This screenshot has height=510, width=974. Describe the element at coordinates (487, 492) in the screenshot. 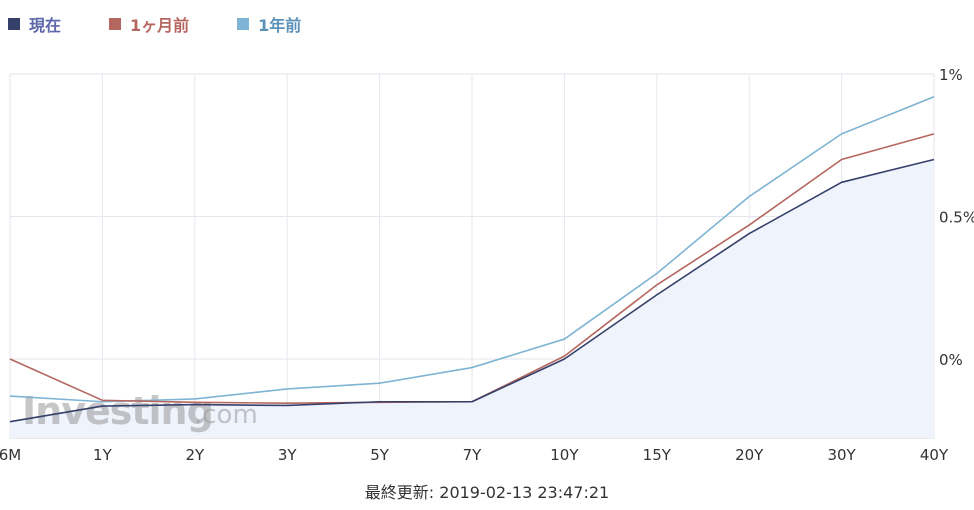

I see `last-updated: 最終更新: 2019-02-13 23:47:21` at that location.